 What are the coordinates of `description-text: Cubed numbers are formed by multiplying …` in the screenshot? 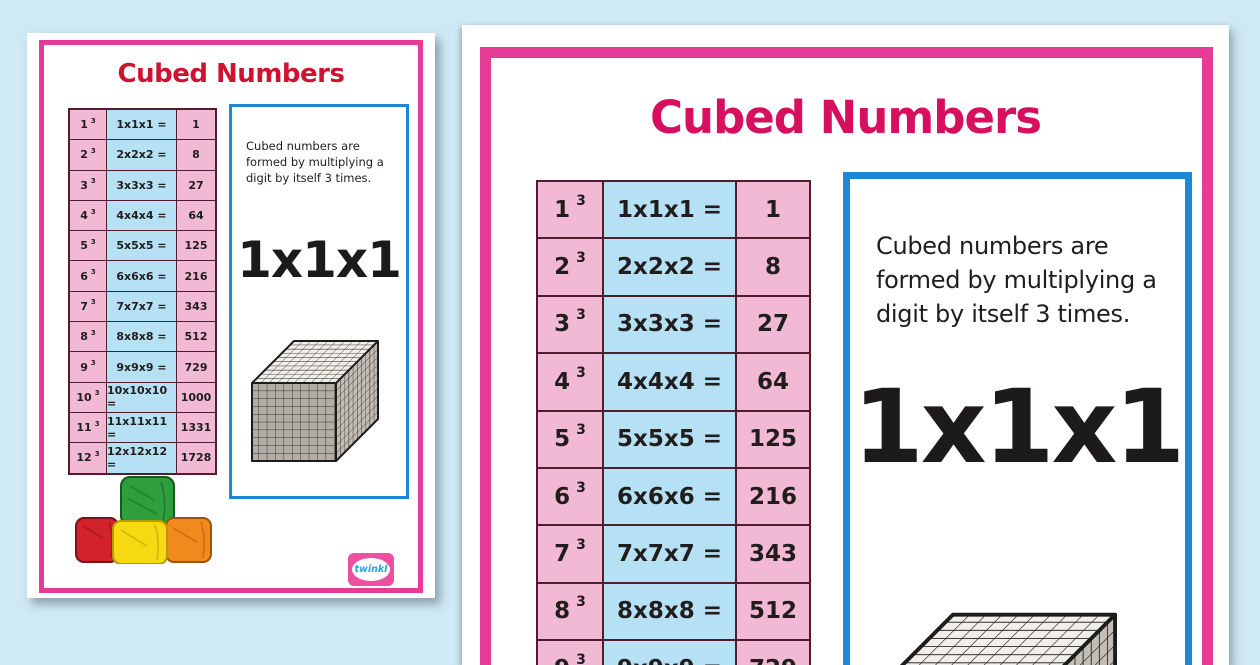 It's located at (315, 162).